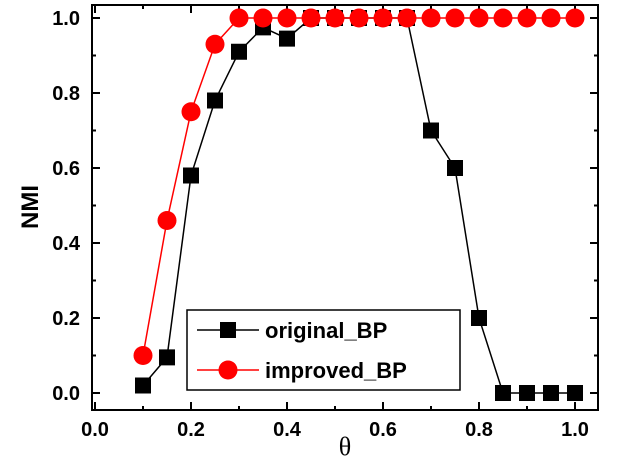 The image size is (620, 462). What do you see at coordinates (66, 394) in the screenshot?
I see `y-tick-label: 0.0` at bounding box center [66, 394].